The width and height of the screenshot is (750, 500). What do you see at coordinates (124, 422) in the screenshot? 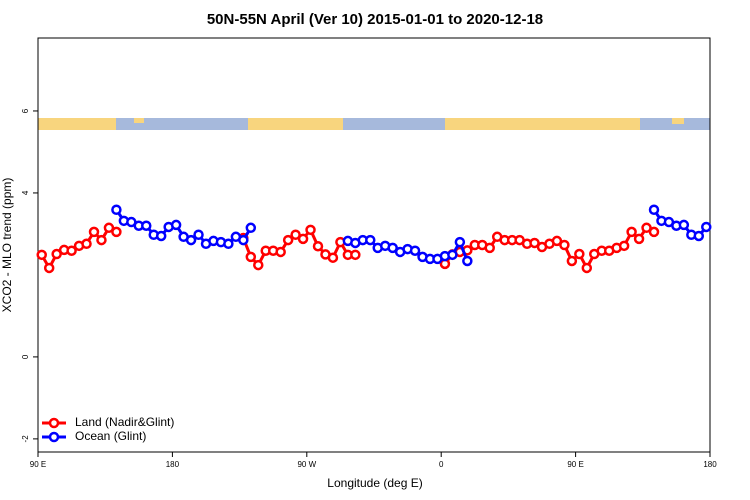
I see `legend-label: Land (Nadir&Glint)` at bounding box center [124, 422].